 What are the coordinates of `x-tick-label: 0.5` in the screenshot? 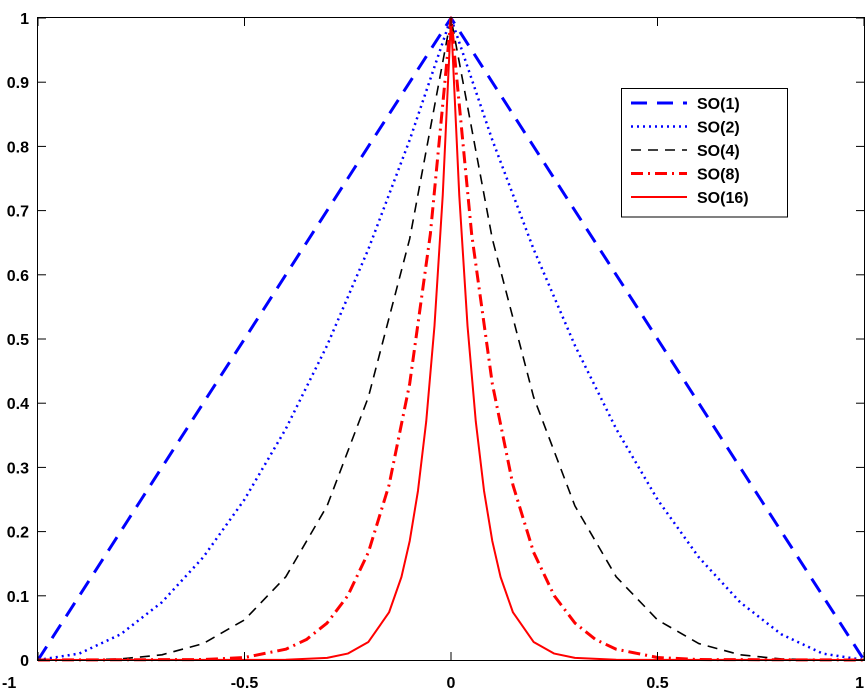 It's located at (657, 683).